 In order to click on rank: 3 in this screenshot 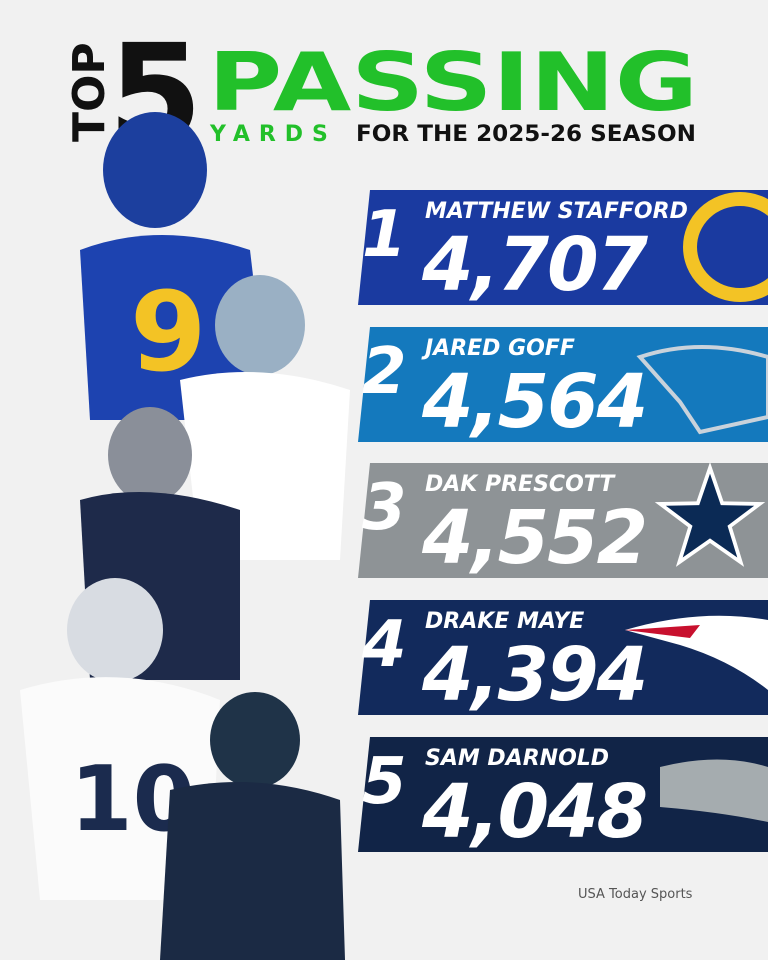, I will do `click(384, 508)`.